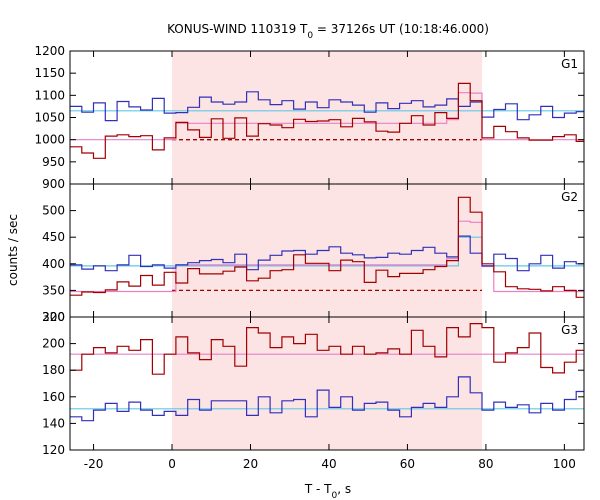 This screenshot has width=600, height=500. What do you see at coordinates (569, 197) in the screenshot?
I see `band-label-g2: G2` at bounding box center [569, 197].